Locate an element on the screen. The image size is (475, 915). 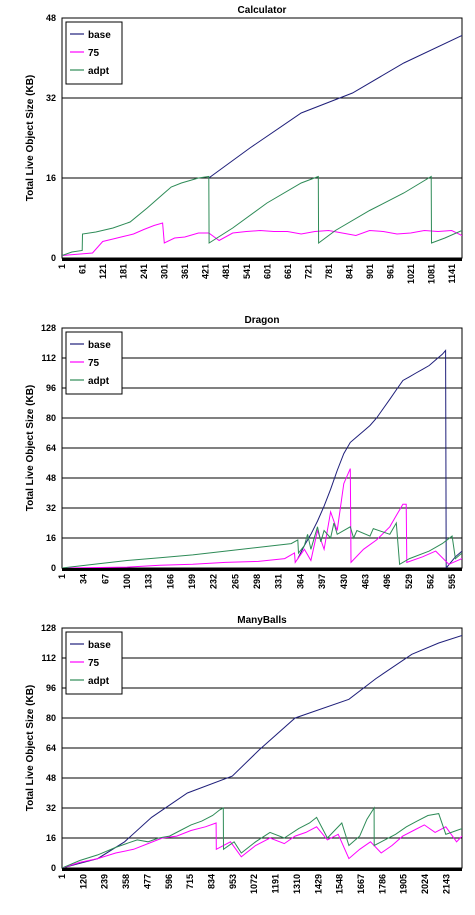
x-tick-label: 562 is located at coordinates (430, 581).